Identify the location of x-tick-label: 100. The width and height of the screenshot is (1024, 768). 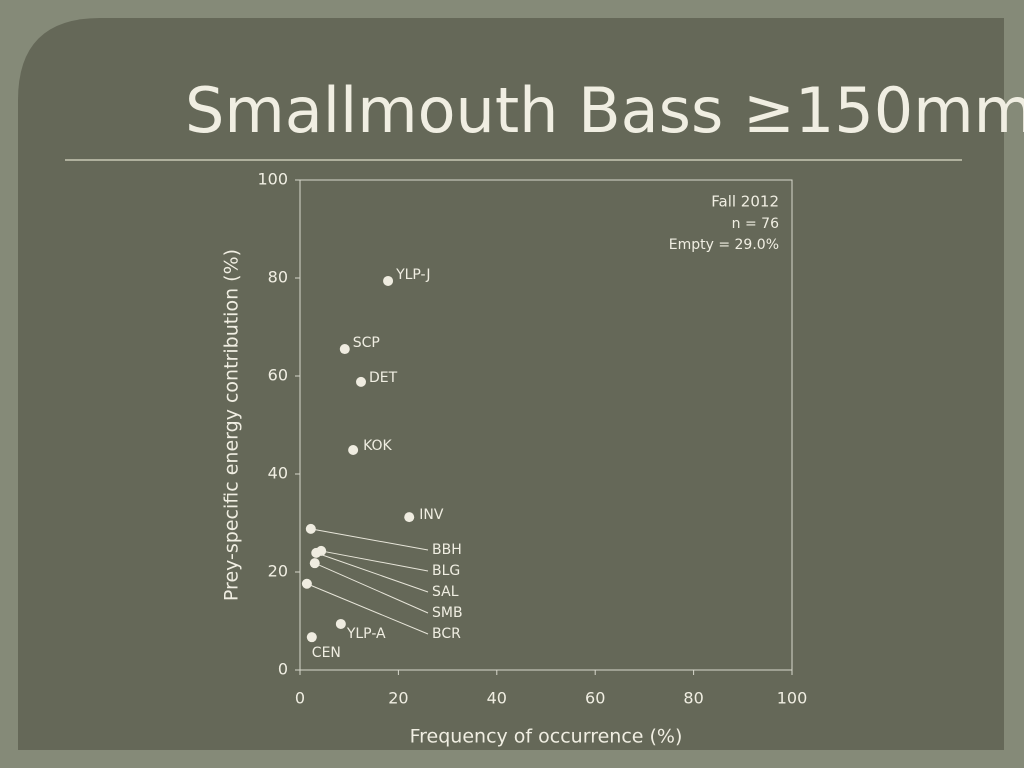
(792, 698).